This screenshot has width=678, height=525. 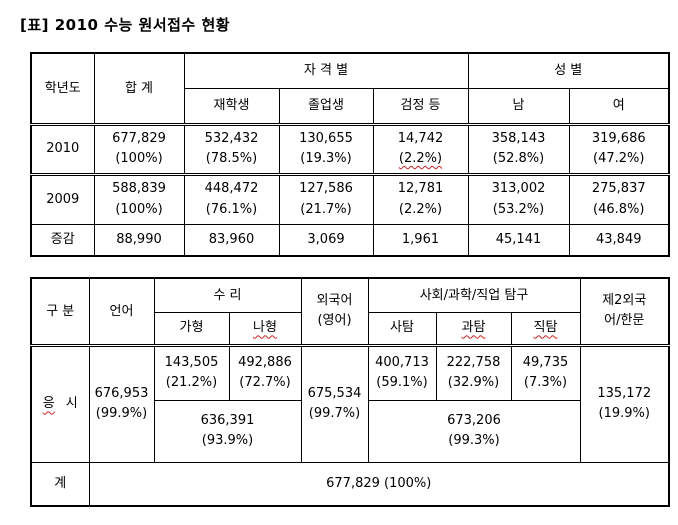 I want to click on t1-2009-label: 2009, so click(x=62, y=198).